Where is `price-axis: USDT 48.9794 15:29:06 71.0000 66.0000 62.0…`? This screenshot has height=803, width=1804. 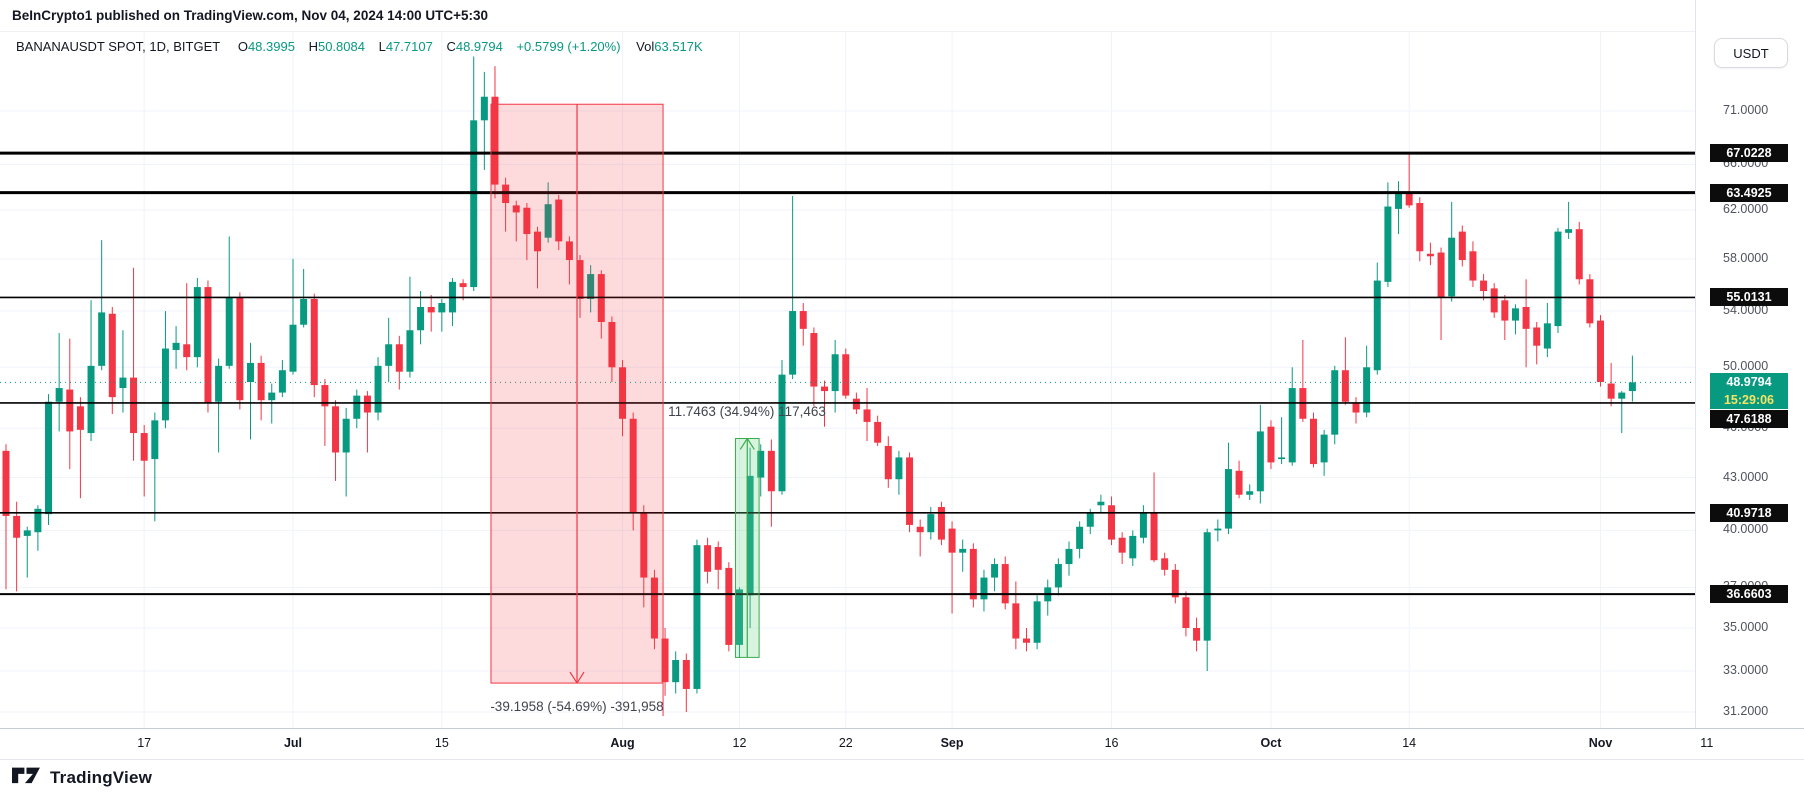 price-axis: USDT 48.9794 15:29:06 71.0000 66.0000 62.0… is located at coordinates (1749, 379).